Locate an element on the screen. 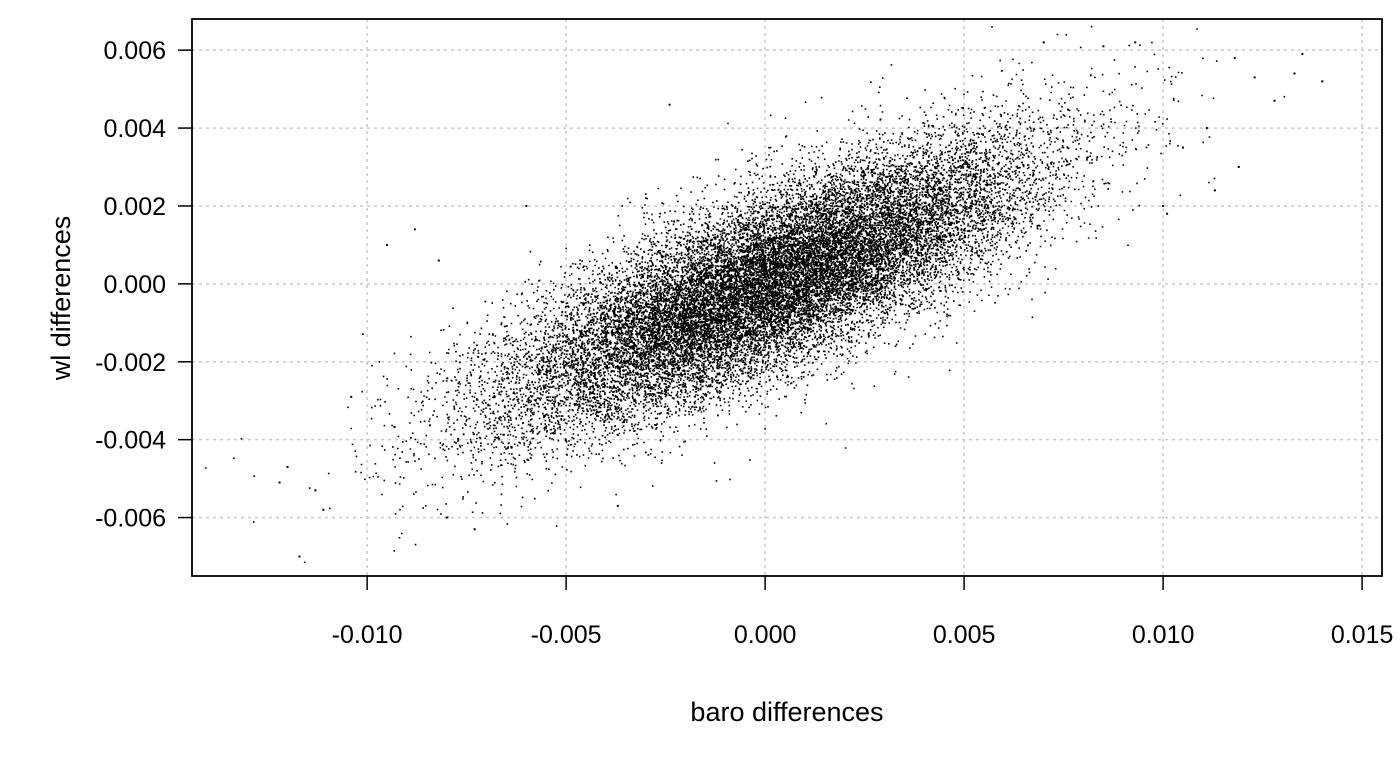 This screenshot has width=1400, height=768. y-tick-label: -0.004 is located at coordinates (130, 441).